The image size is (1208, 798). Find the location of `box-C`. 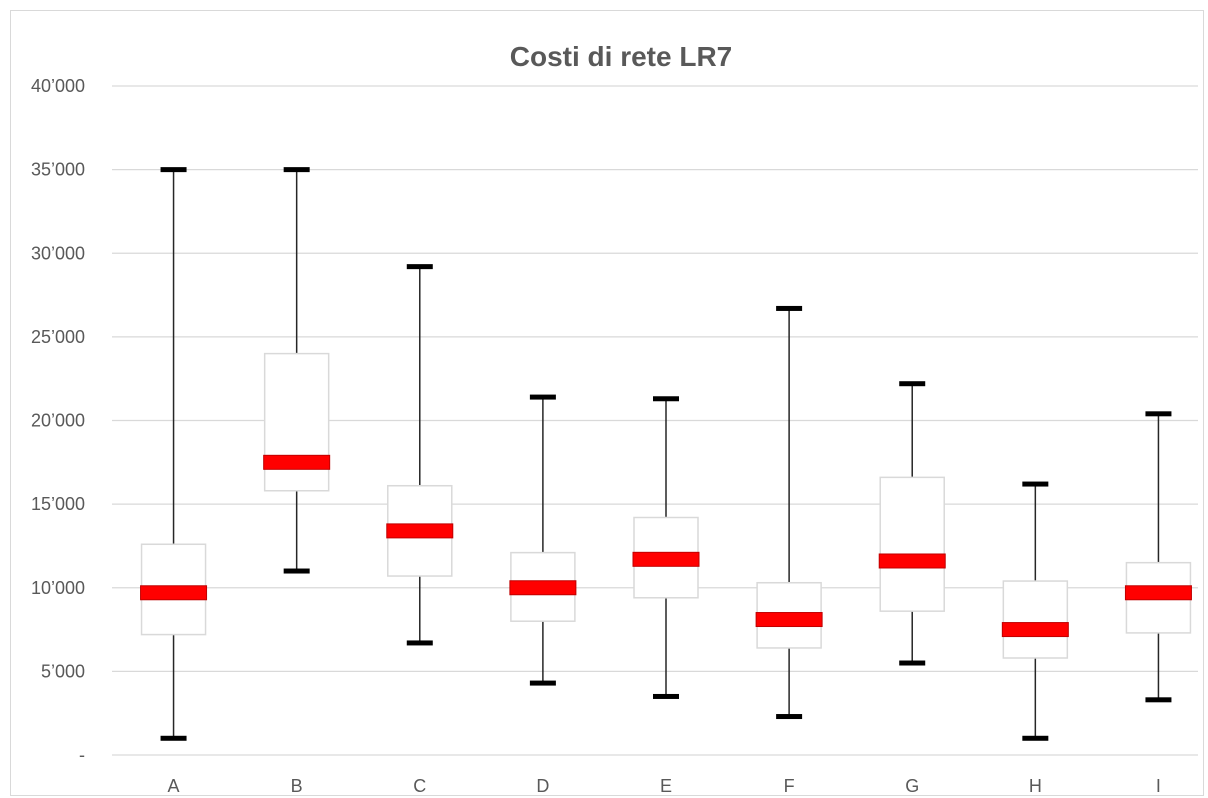

box-C is located at coordinates (420, 455).